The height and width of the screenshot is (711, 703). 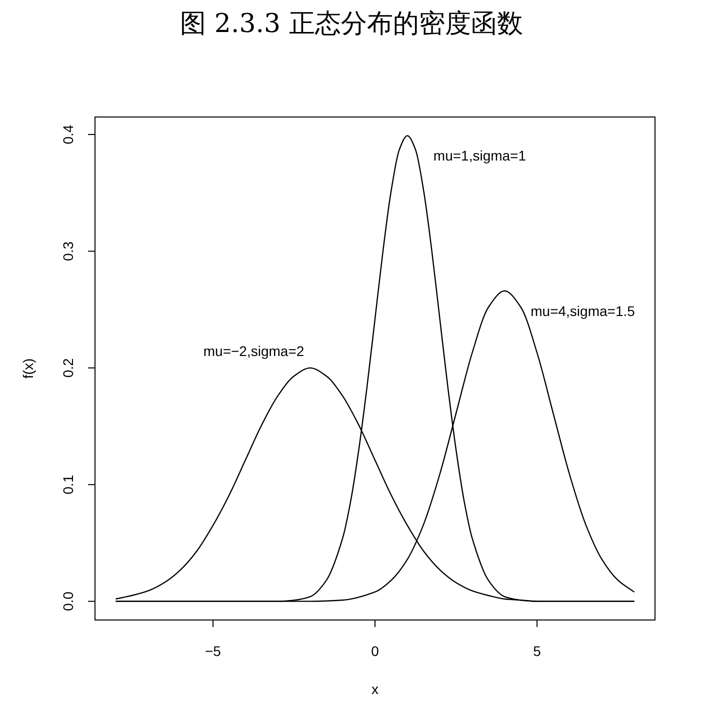 I want to click on y-tick-label: 0.2, so click(x=68, y=368).